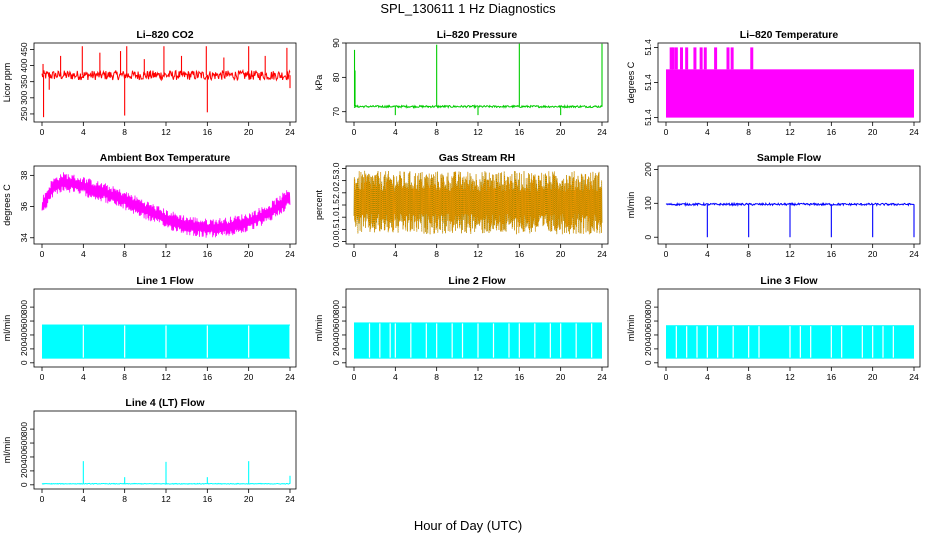 This screenshot has height=540, width=936. What do you see at coordinates (336, 43) in the screenshot?
I see `y-tick-label: 90` at bounding box center [336, 43].